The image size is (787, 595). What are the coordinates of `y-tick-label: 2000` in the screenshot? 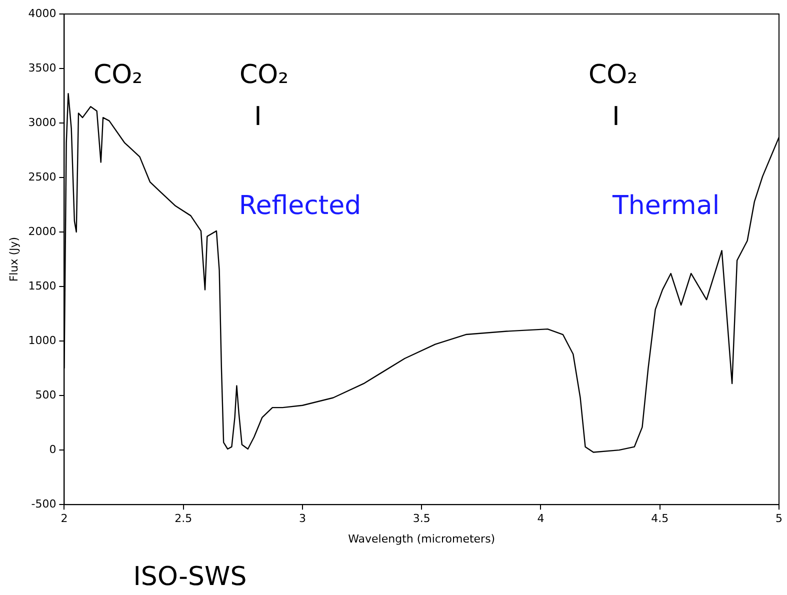 It's located at (42, 231).